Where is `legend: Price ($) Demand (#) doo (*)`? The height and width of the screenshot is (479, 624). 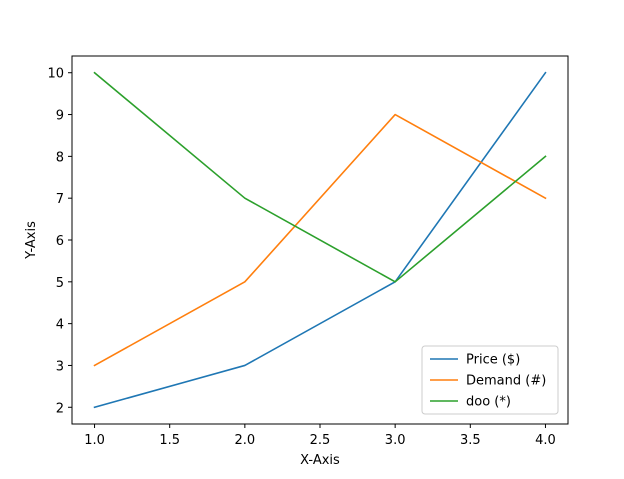 legend: Price ($) Demand (#) doo (*) is located at coordinates (490, 380).